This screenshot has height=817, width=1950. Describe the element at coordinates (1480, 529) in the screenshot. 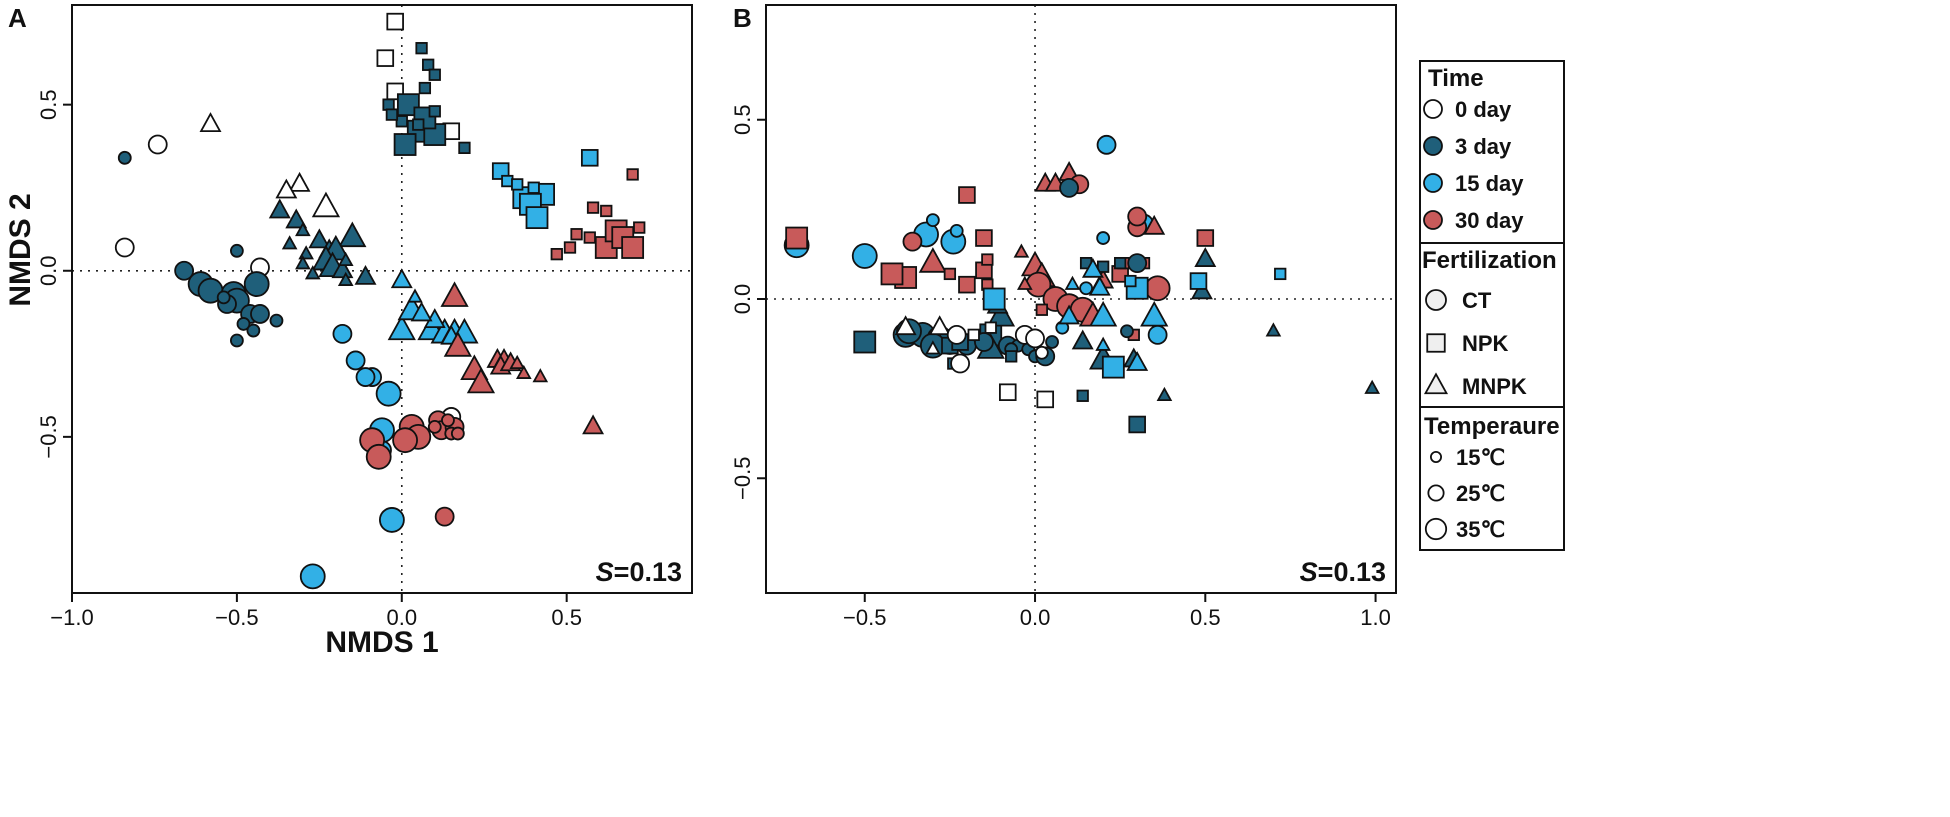

I see `legend-temperature-label: 35℃` at that location.